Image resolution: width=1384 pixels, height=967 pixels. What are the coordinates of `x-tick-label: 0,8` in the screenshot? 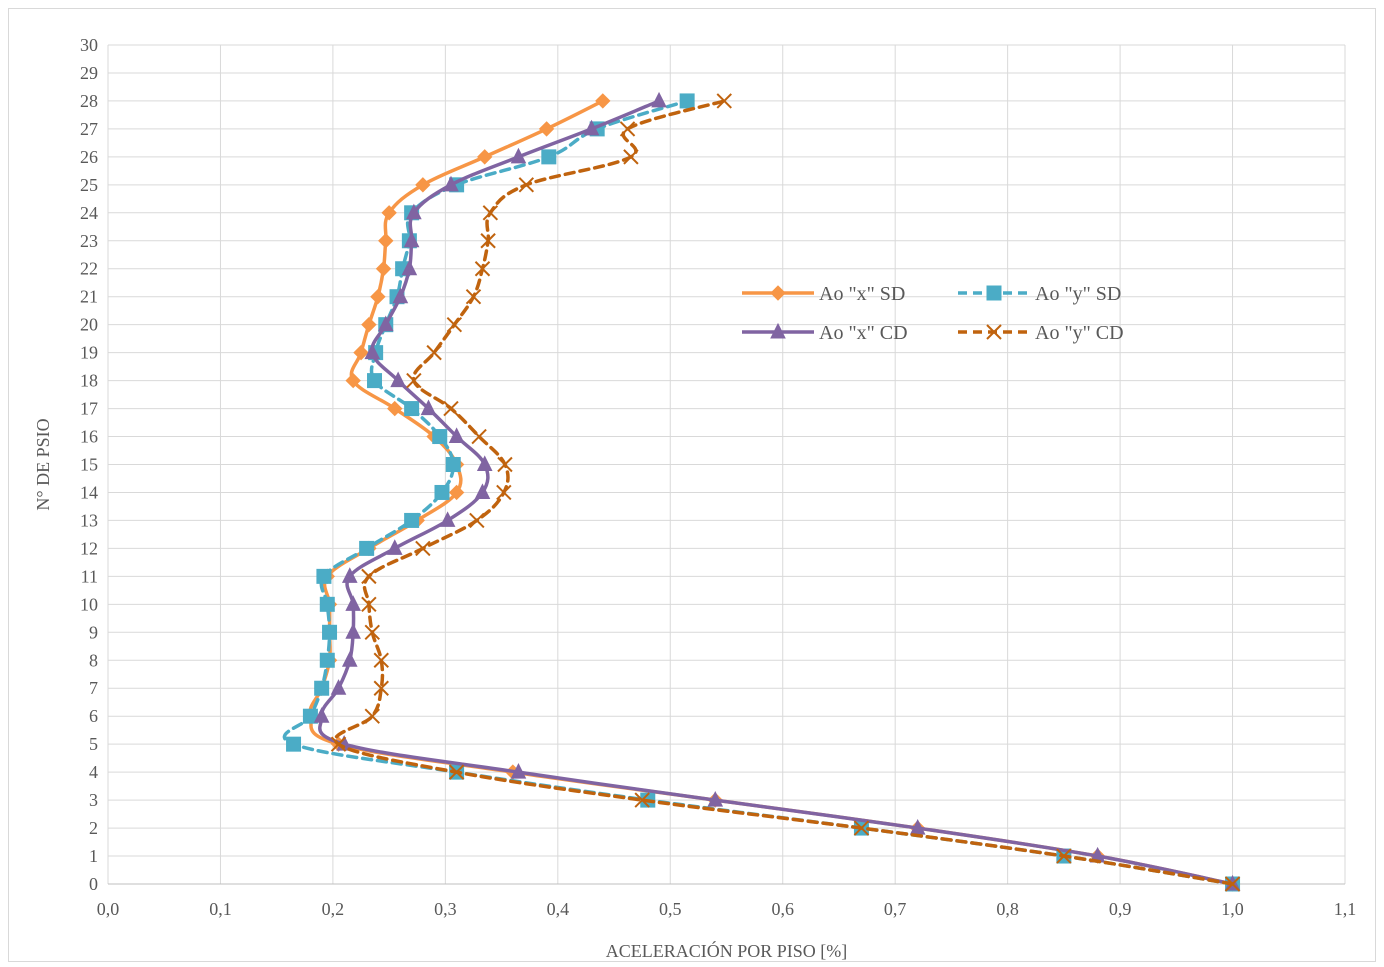 It's located at (1007, 909).